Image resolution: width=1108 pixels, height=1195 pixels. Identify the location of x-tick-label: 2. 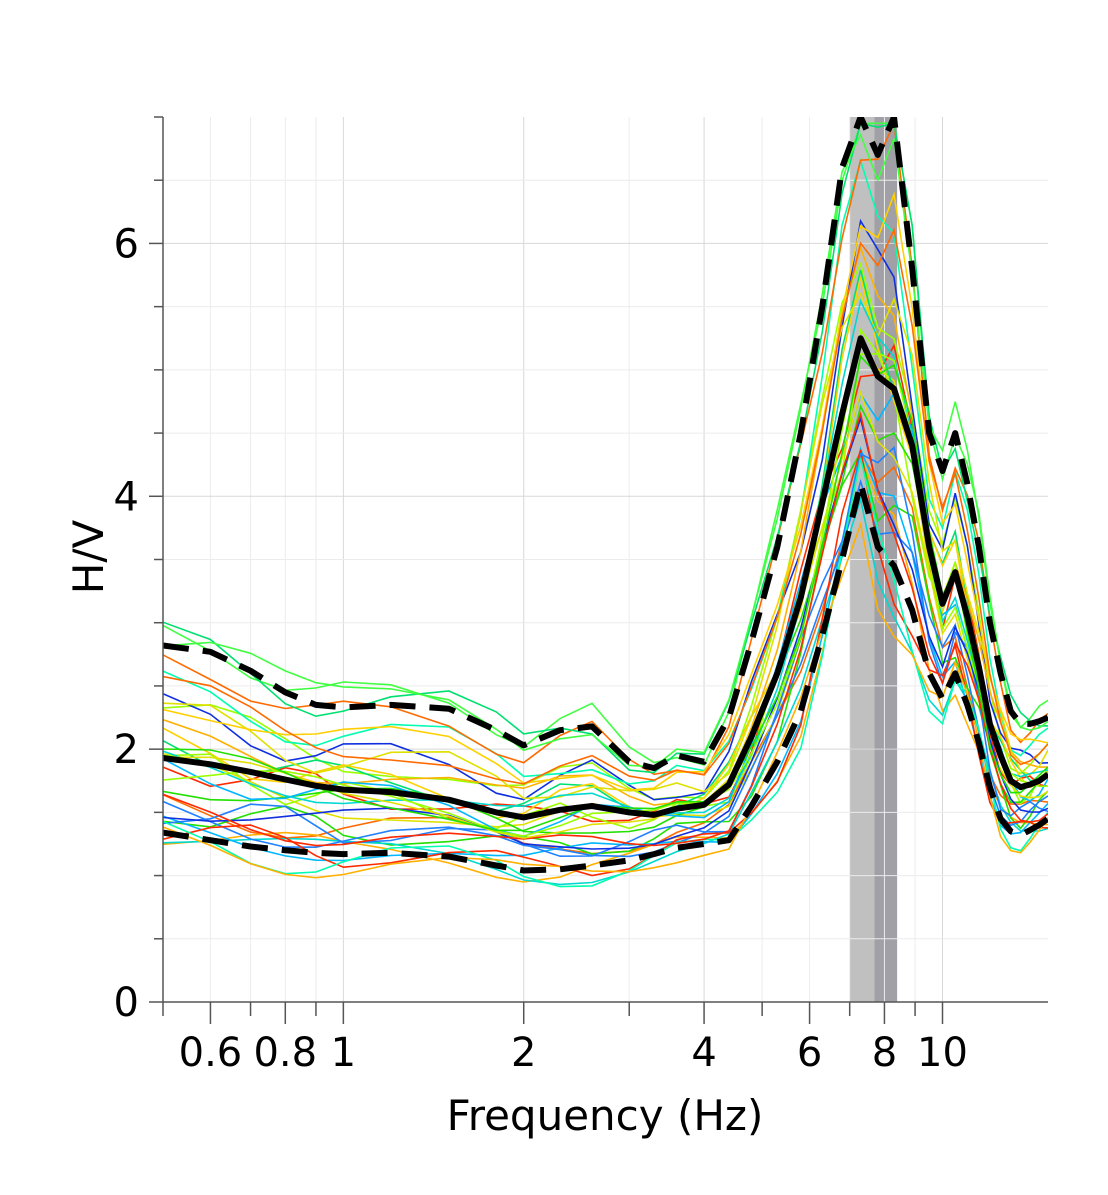
(523, 1053).